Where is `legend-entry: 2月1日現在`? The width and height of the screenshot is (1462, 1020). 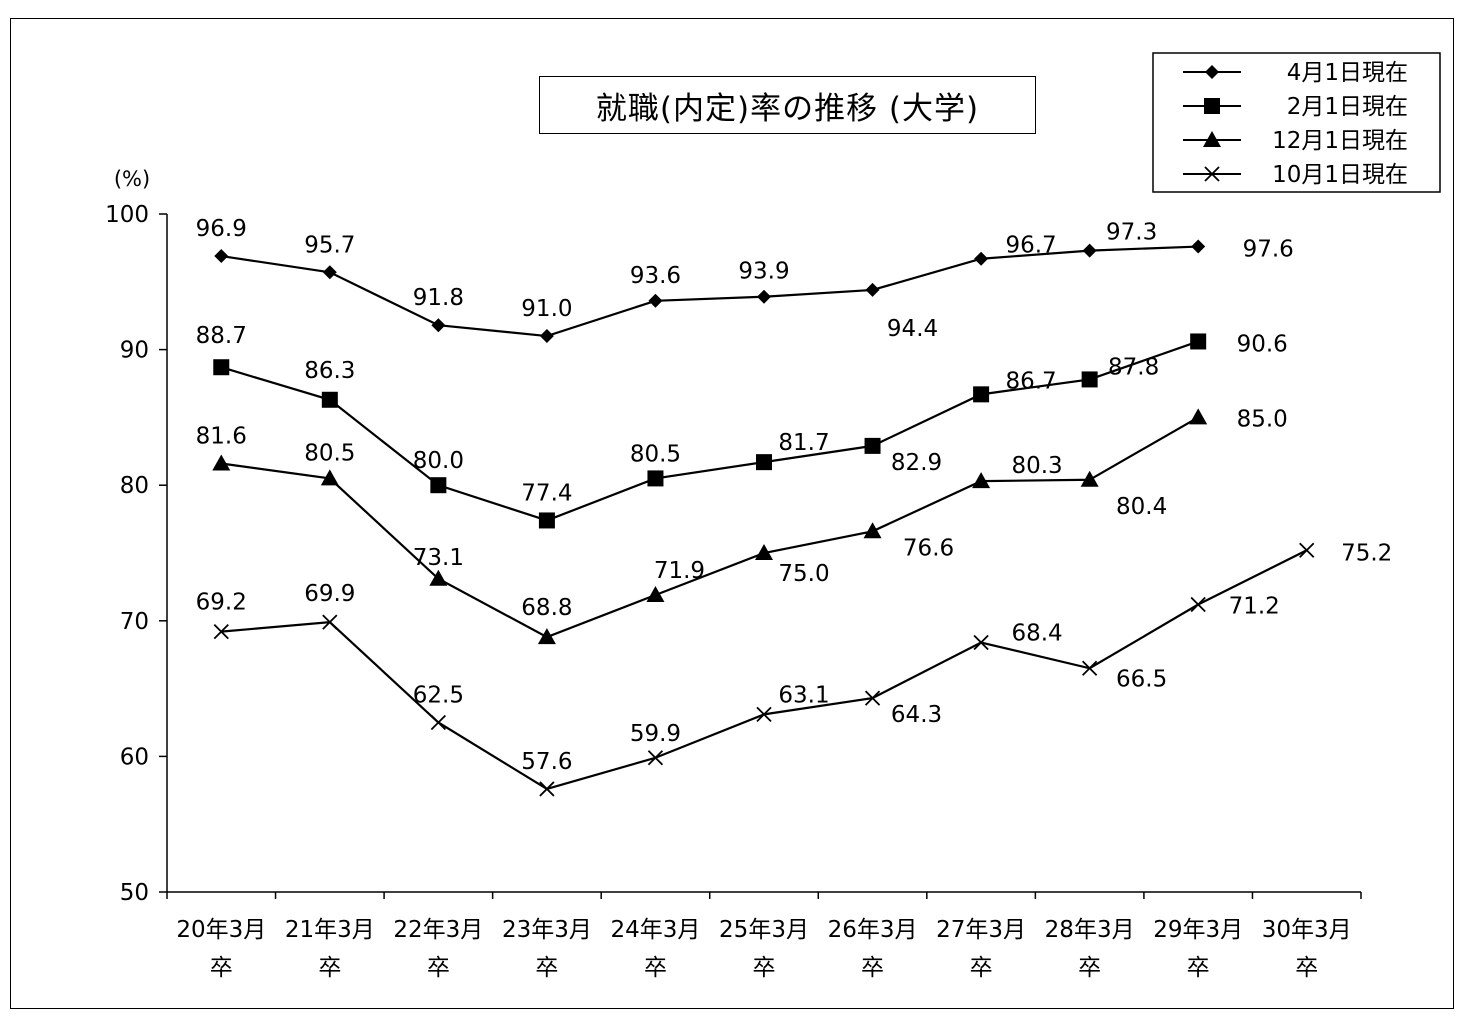 legend-entry: 2月1日現在 is located at coordinates (1295, 107).